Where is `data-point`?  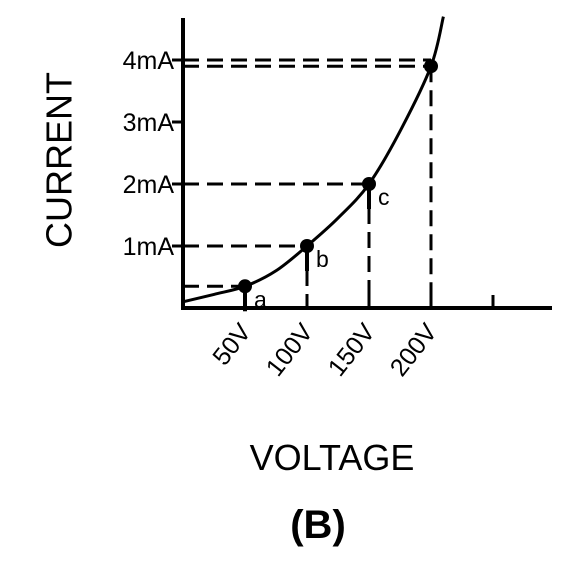
data-point is located at coordinates (431, 66).